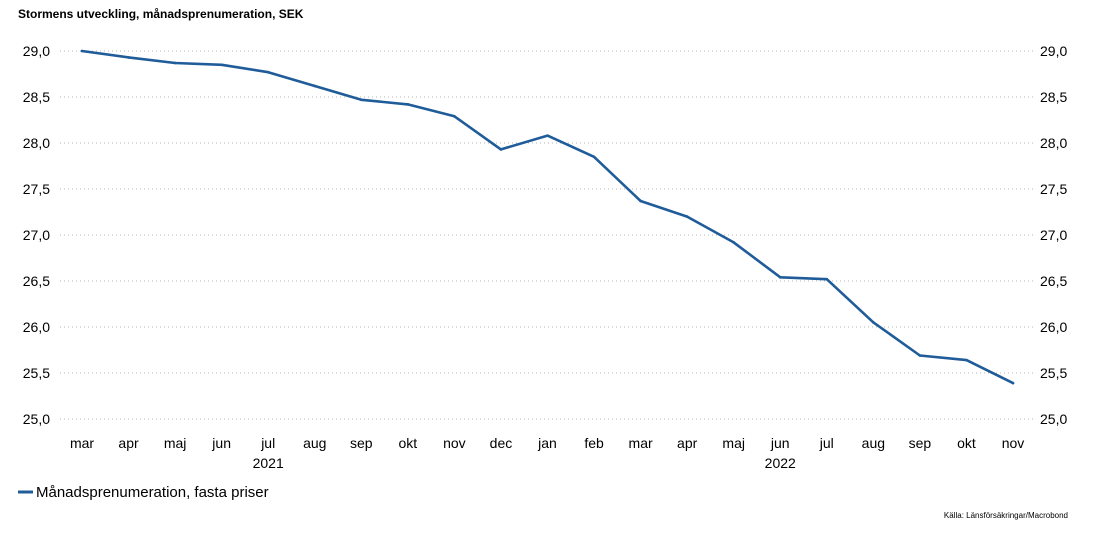  What do you see at coordinates (1053, 97) in the screenshot?
I see `y-tick-label-right: 28,5` at bounding box center [1053, 97].